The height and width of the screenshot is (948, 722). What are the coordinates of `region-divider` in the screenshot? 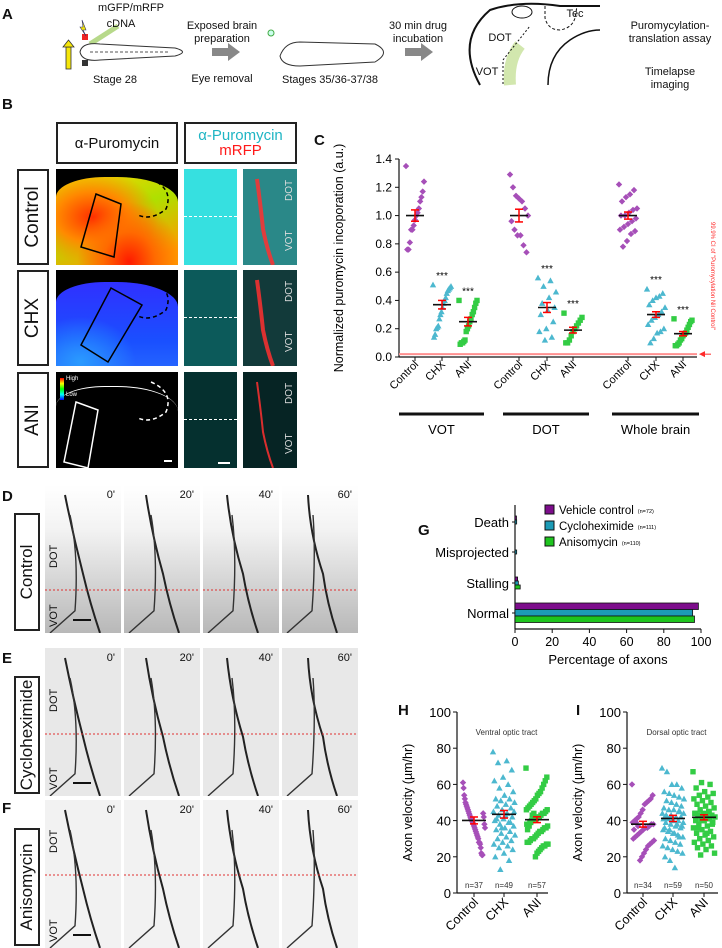 It's located at (240, 216).